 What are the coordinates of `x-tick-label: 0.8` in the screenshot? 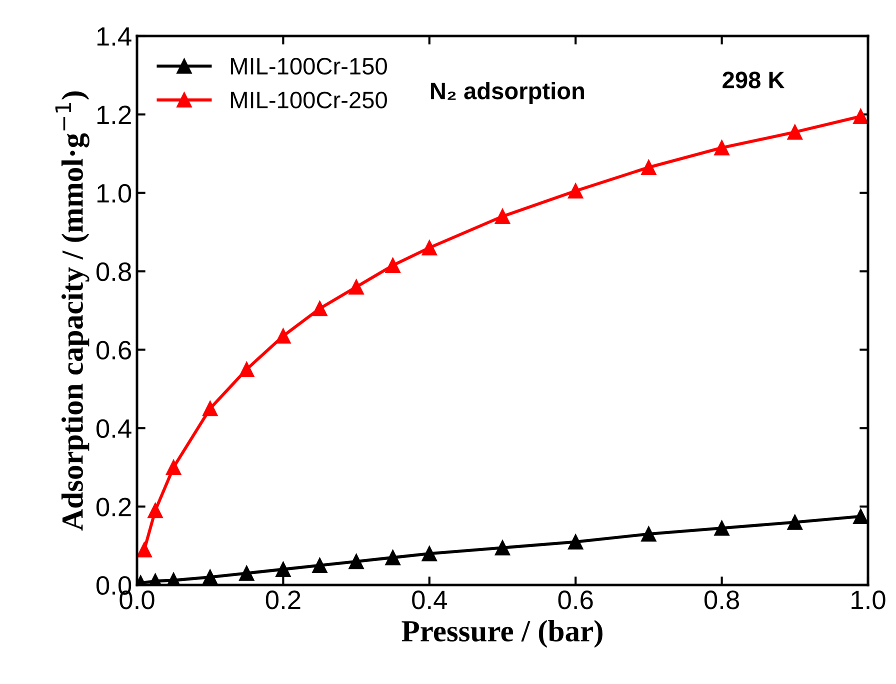 It's located at (721, 600).